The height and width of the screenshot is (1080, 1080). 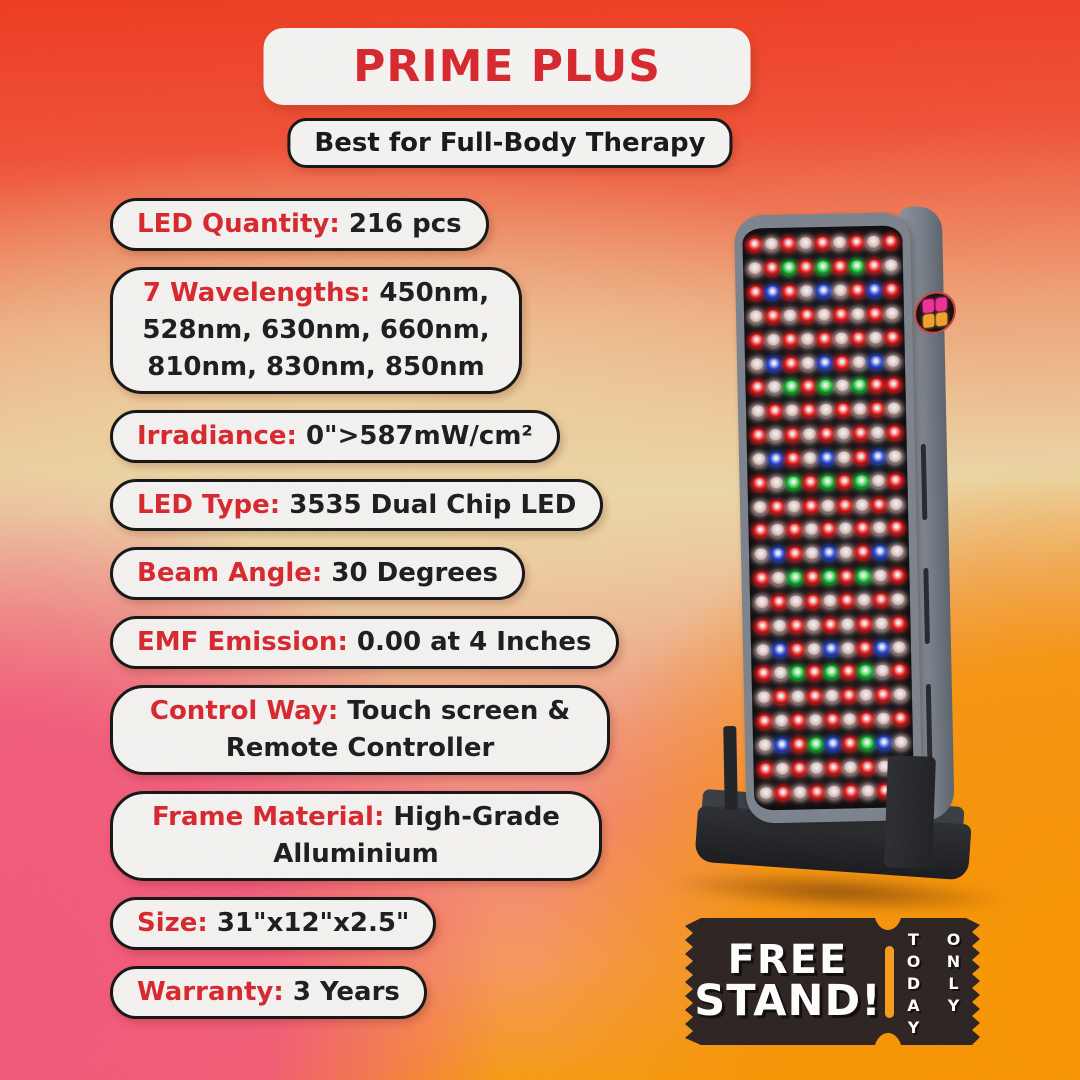 What do you see at coordinates (256, 292) in the screenshot?
I see `spec-label: 7 Wavelengths:` at bounding box center [256, 292].